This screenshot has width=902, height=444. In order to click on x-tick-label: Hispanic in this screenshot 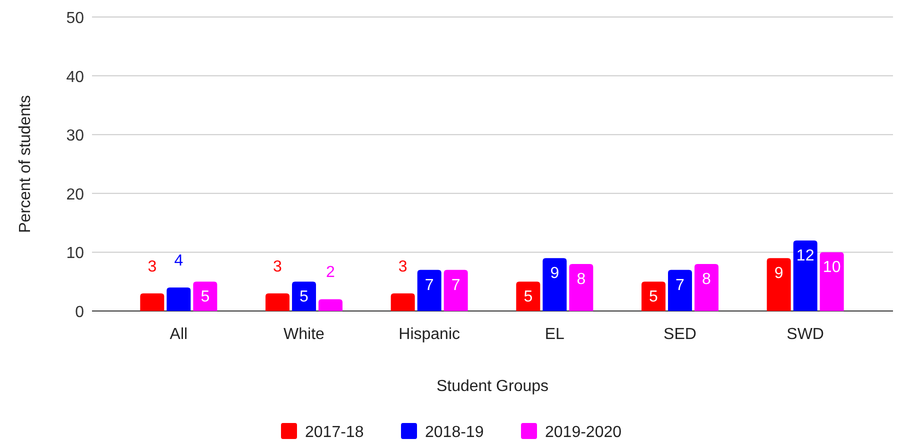, I will do `click(429, 334)`.